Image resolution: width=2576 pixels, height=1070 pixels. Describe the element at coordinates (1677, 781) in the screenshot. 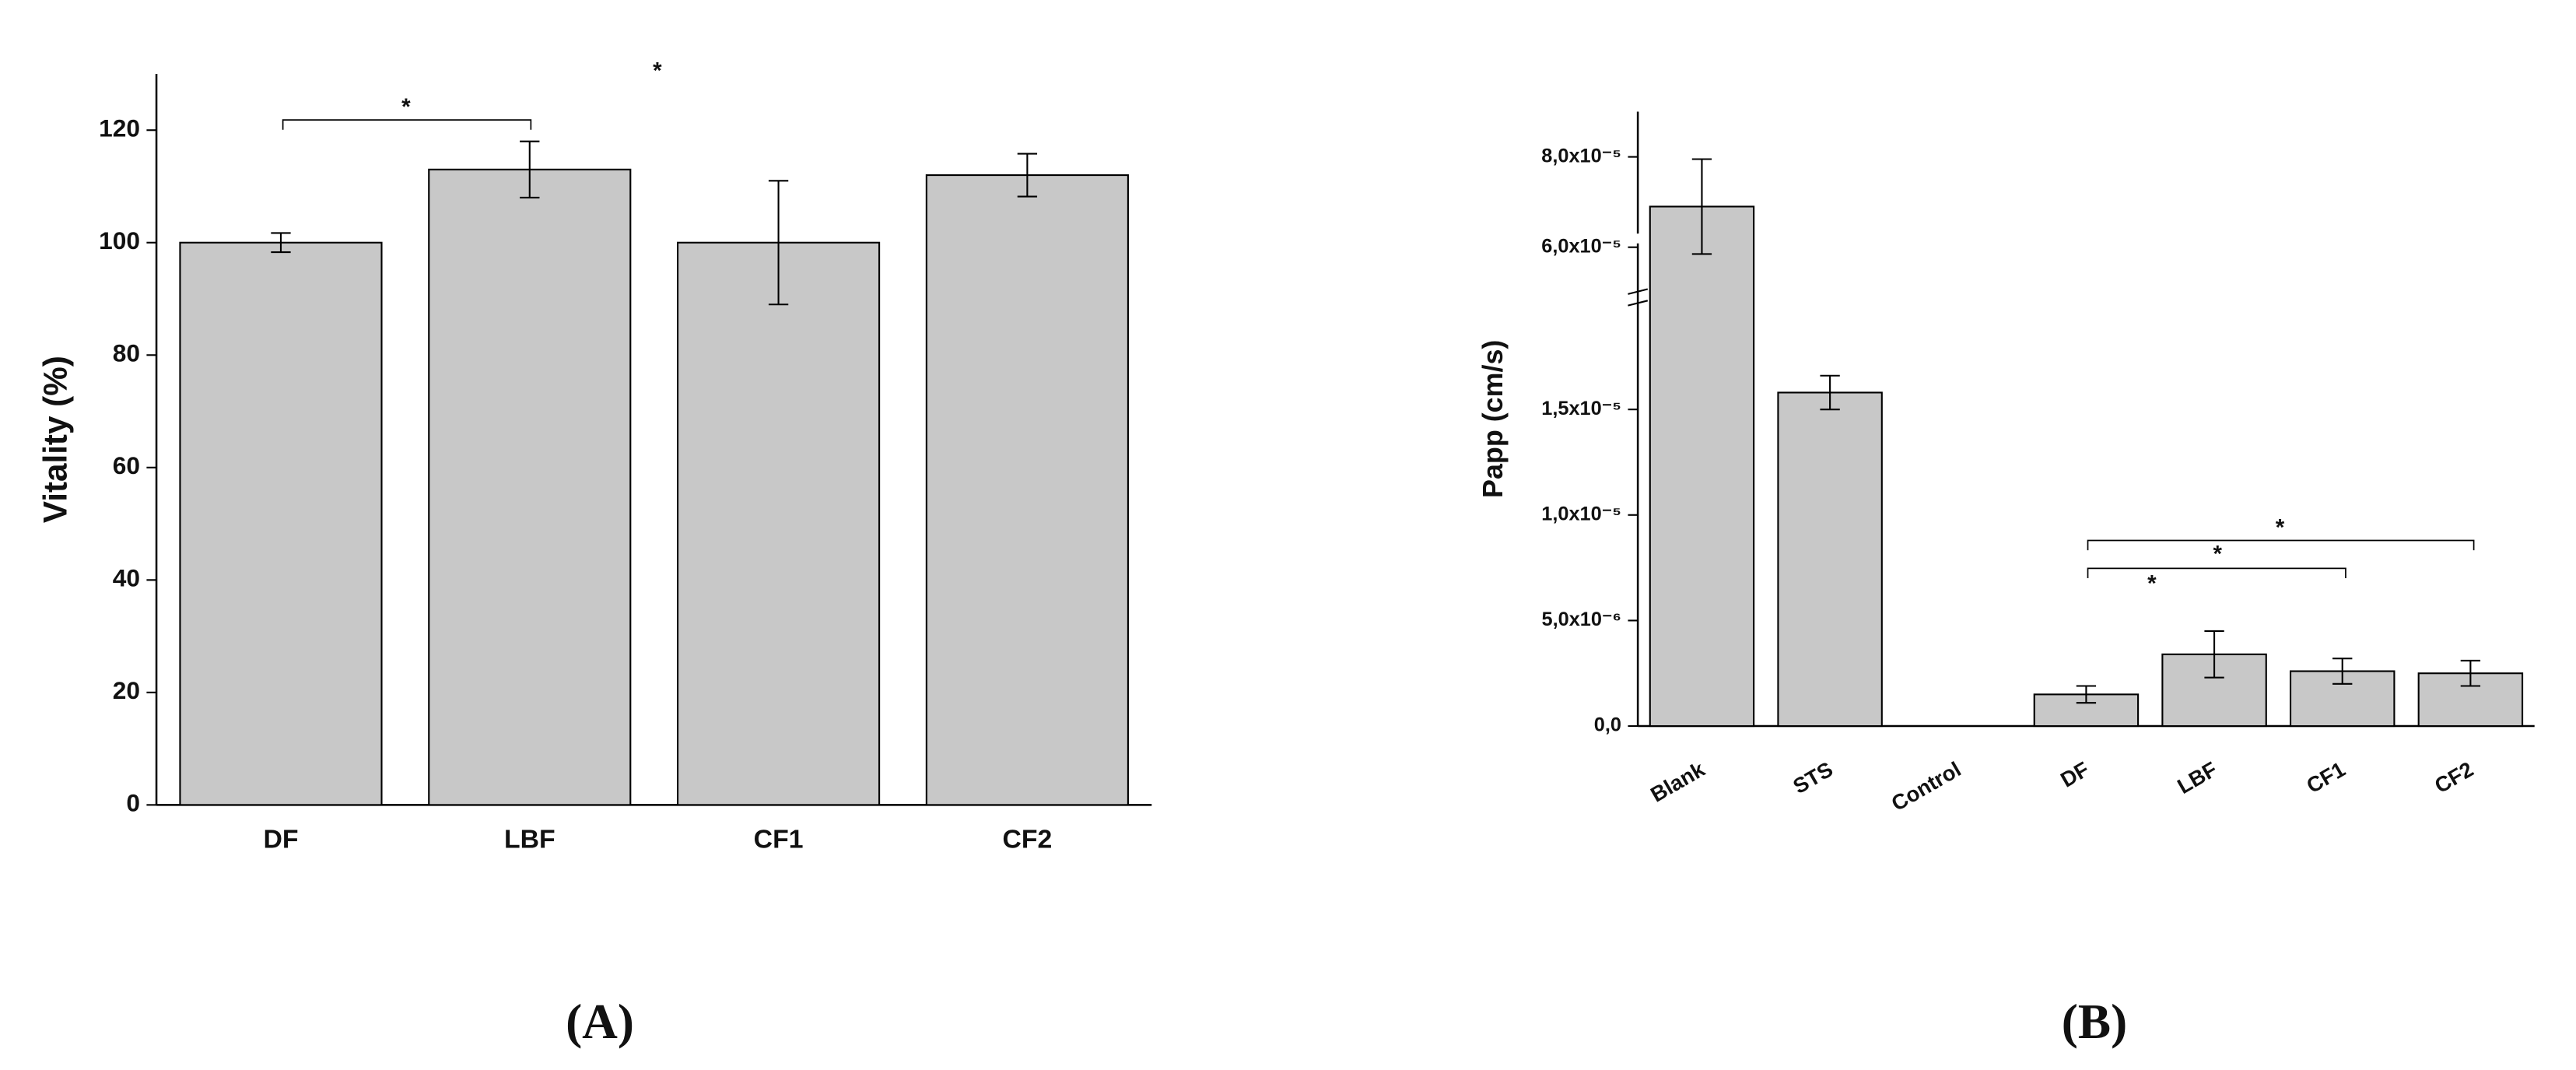

I see `x-tick-label: Blank` at that location.